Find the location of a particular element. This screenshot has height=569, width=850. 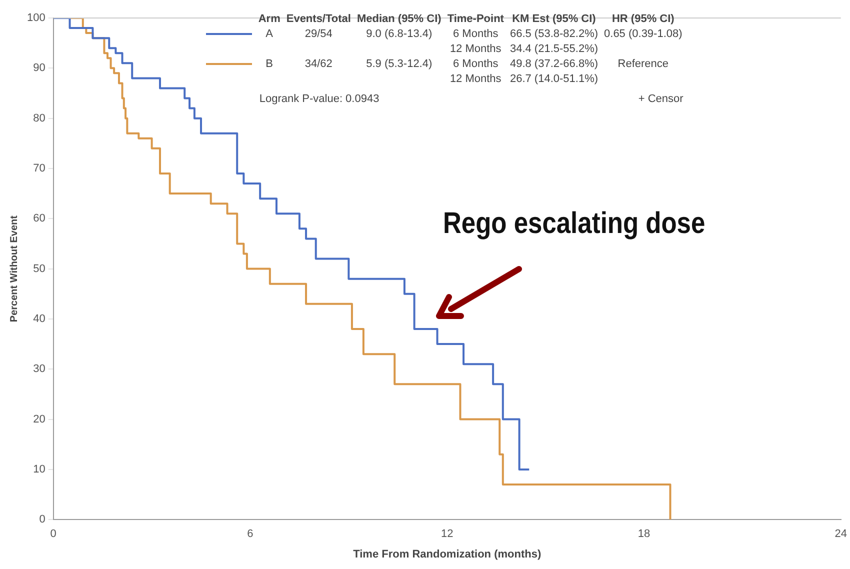

annotation: 0.65 (0.39-1.08) is located at coordinates (643, 34).